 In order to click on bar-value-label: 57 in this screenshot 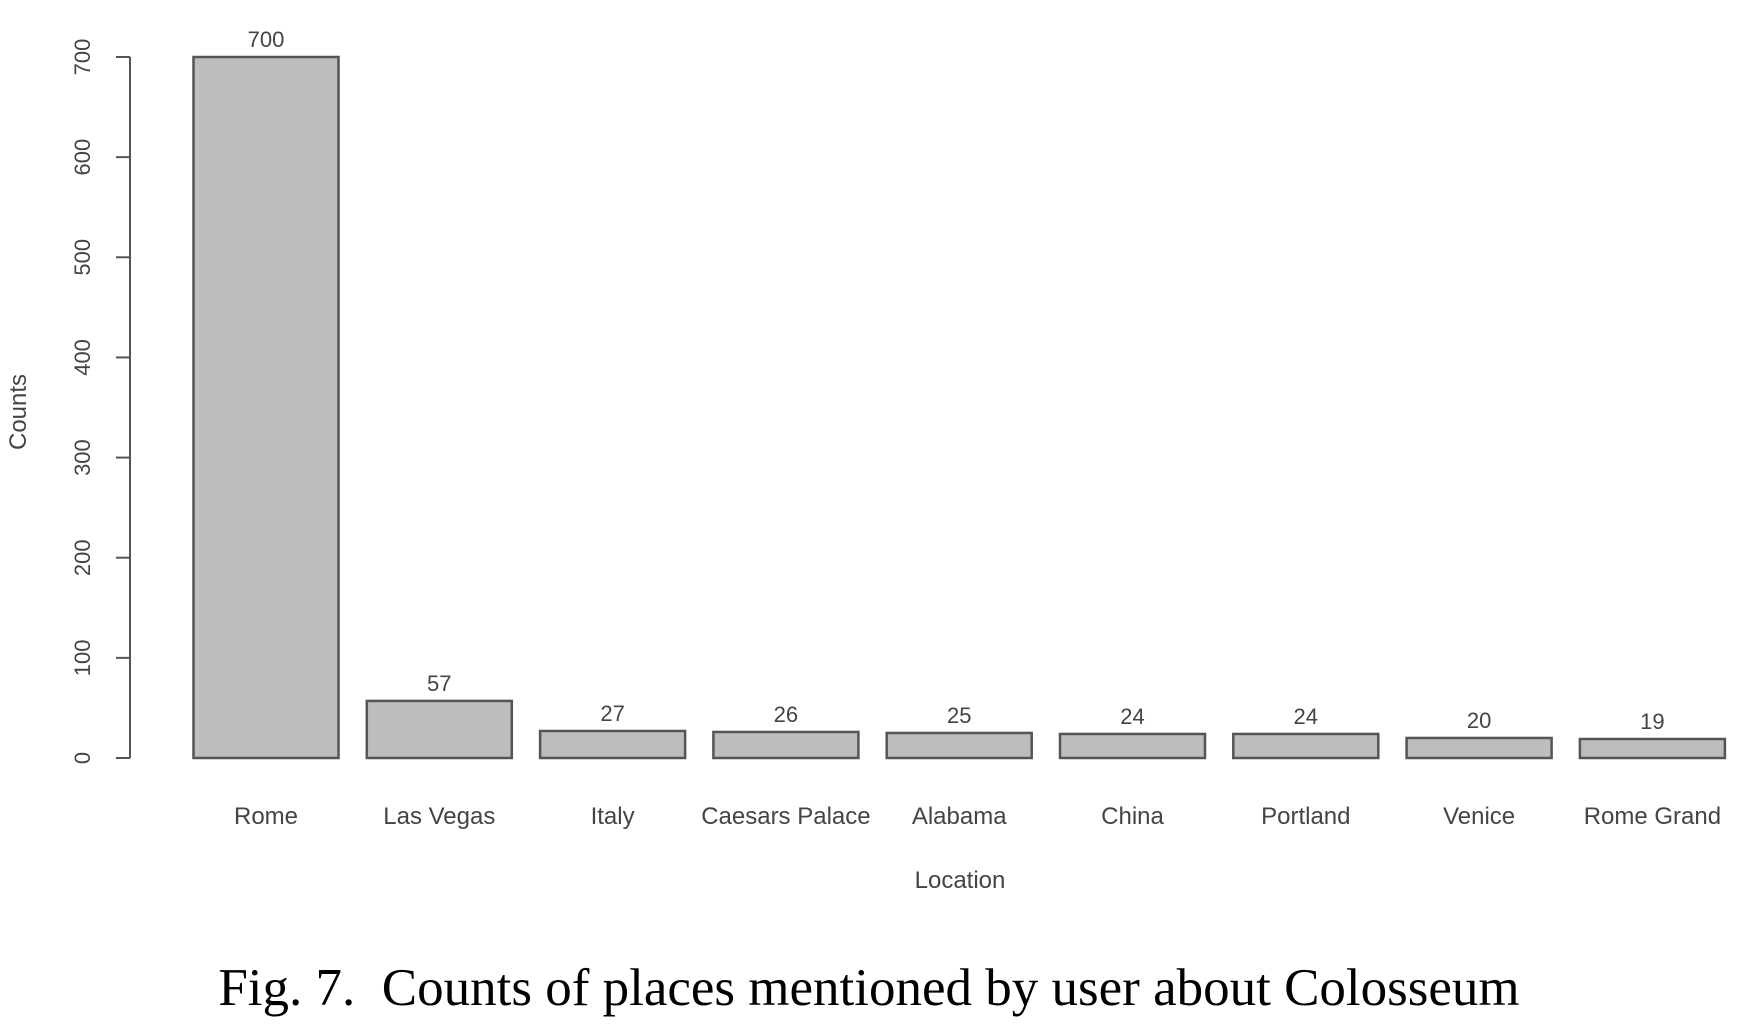, I will do `click(439, 683)`.